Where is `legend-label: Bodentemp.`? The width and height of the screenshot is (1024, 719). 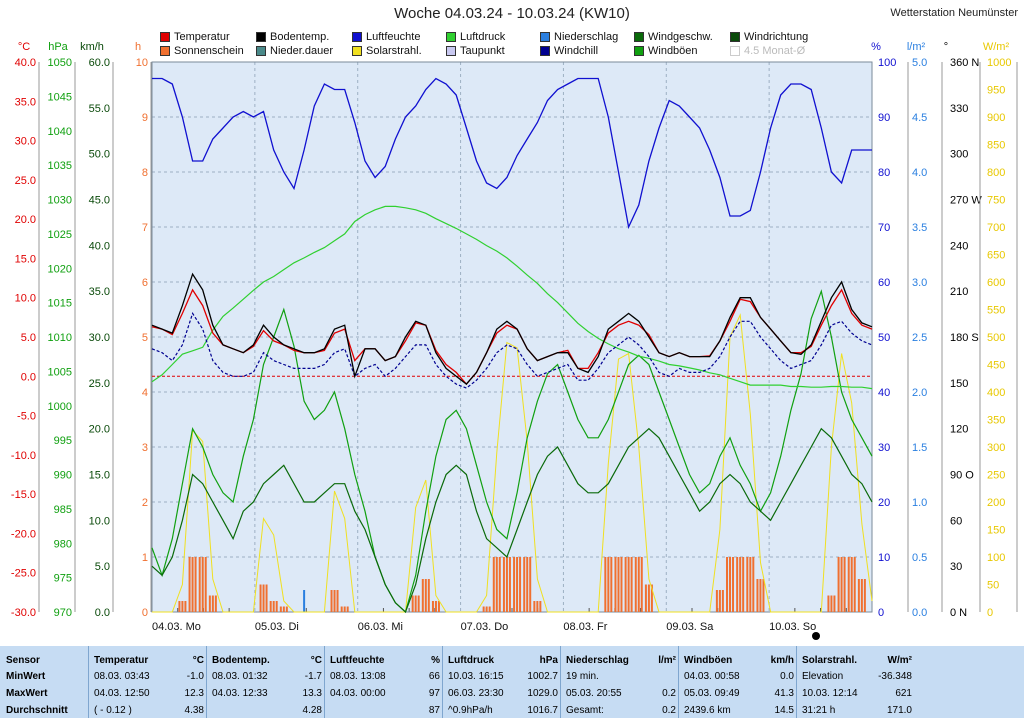 legend-label: Bodentemp. is located at coordinates (300, 37).